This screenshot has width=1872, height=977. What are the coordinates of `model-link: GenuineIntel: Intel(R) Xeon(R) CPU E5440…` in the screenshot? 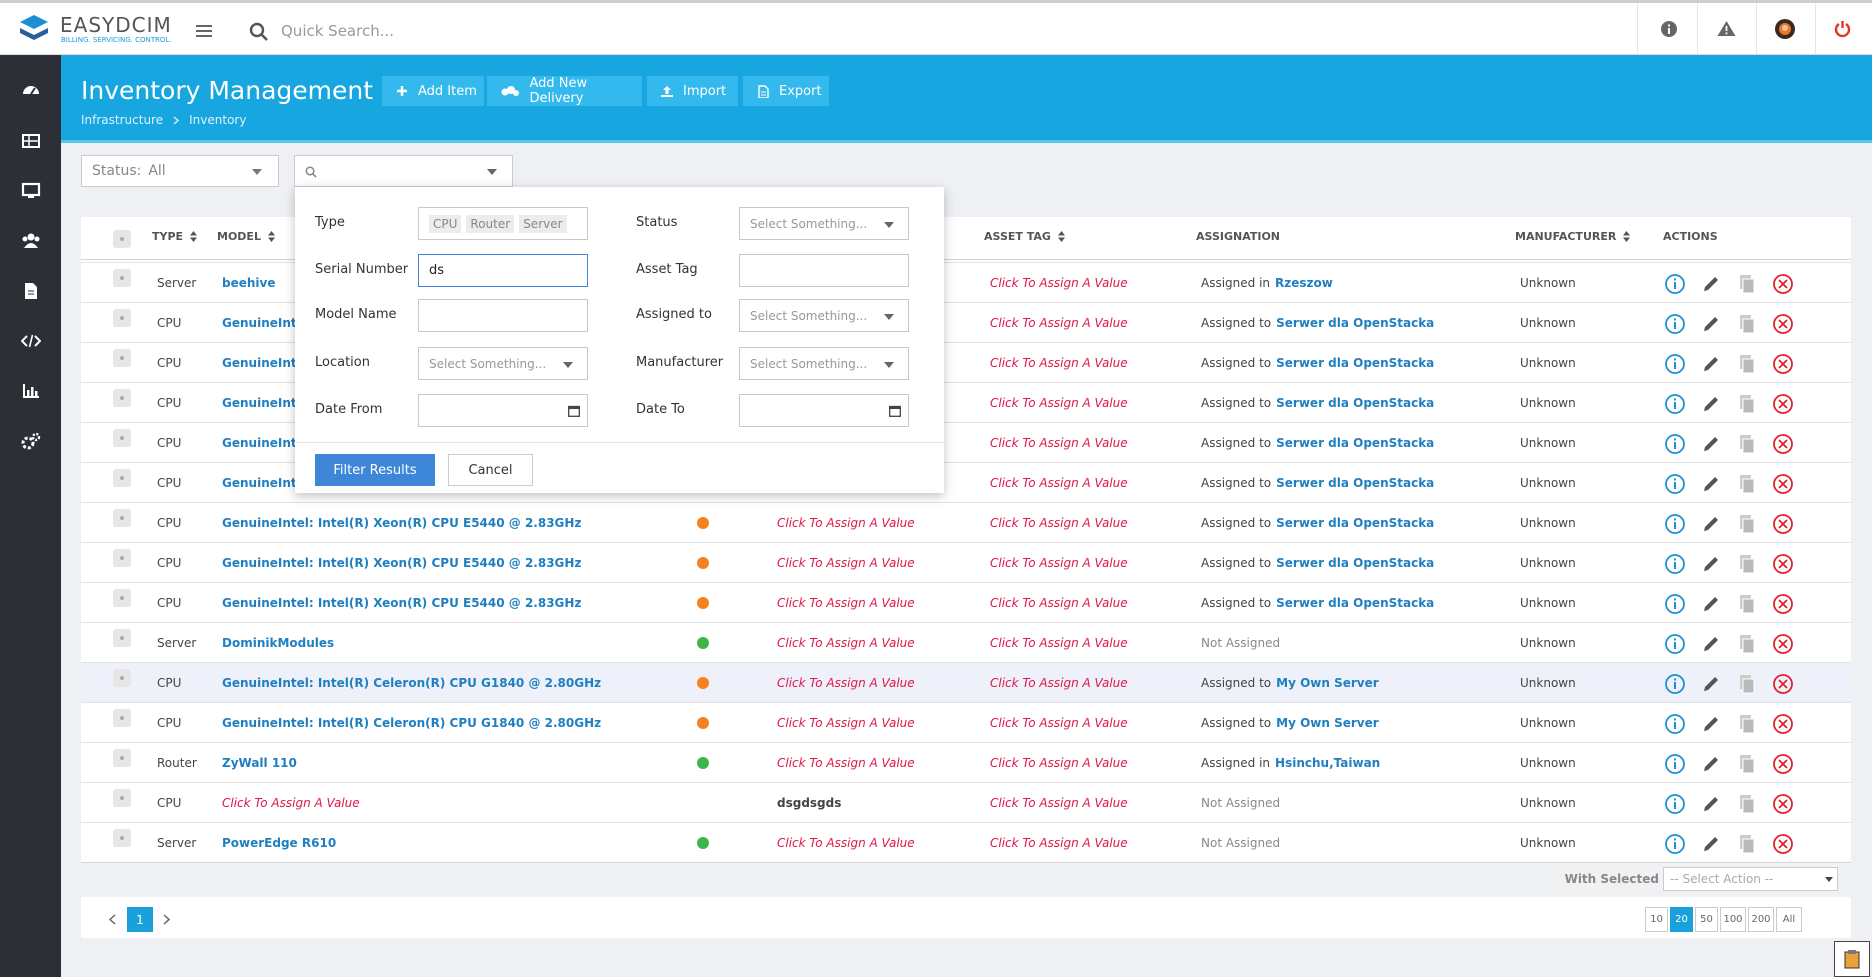 It's located at (402, 603).